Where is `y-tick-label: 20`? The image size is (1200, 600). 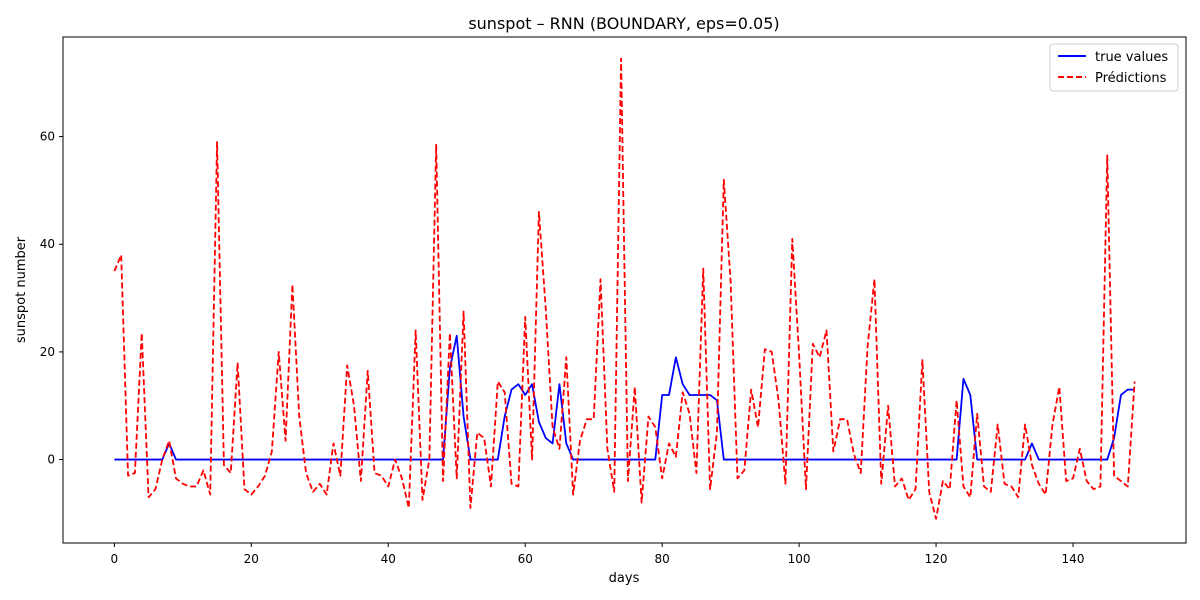 y-tick-label: 20 is located at coordinates (47, 352).